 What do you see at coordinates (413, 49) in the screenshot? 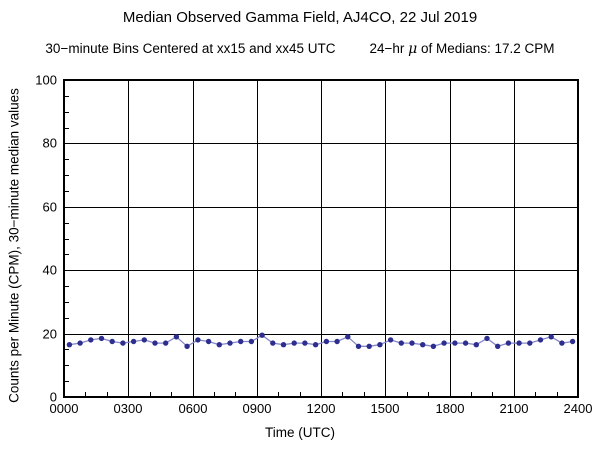
I see `mu-symbol: μ` at bounding box center [413, 49].